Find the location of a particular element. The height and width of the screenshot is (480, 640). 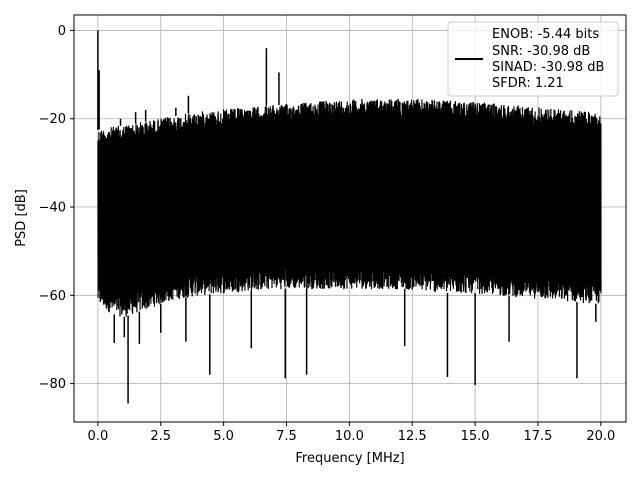

legend-box is located at coordinates (533, 59).